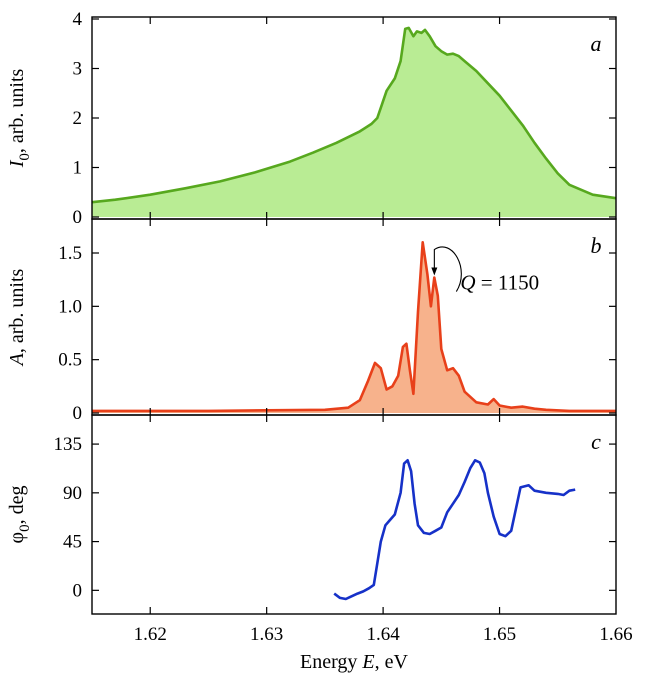  What do you see at coordinates (367, 662) in the screenshot?
I see `xlabel-italic: E` at bounding box center [367, 662].